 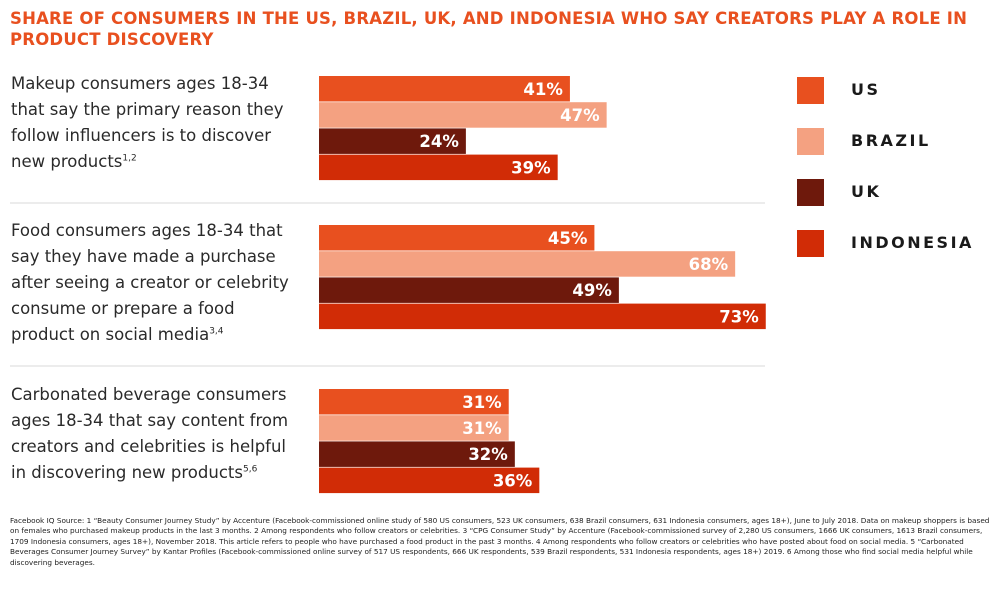 What do you see at coordinates (216, 331) in the screenshot?
I see `category-label-footnote-ref: 3,4` at bounding box center [216, 331].